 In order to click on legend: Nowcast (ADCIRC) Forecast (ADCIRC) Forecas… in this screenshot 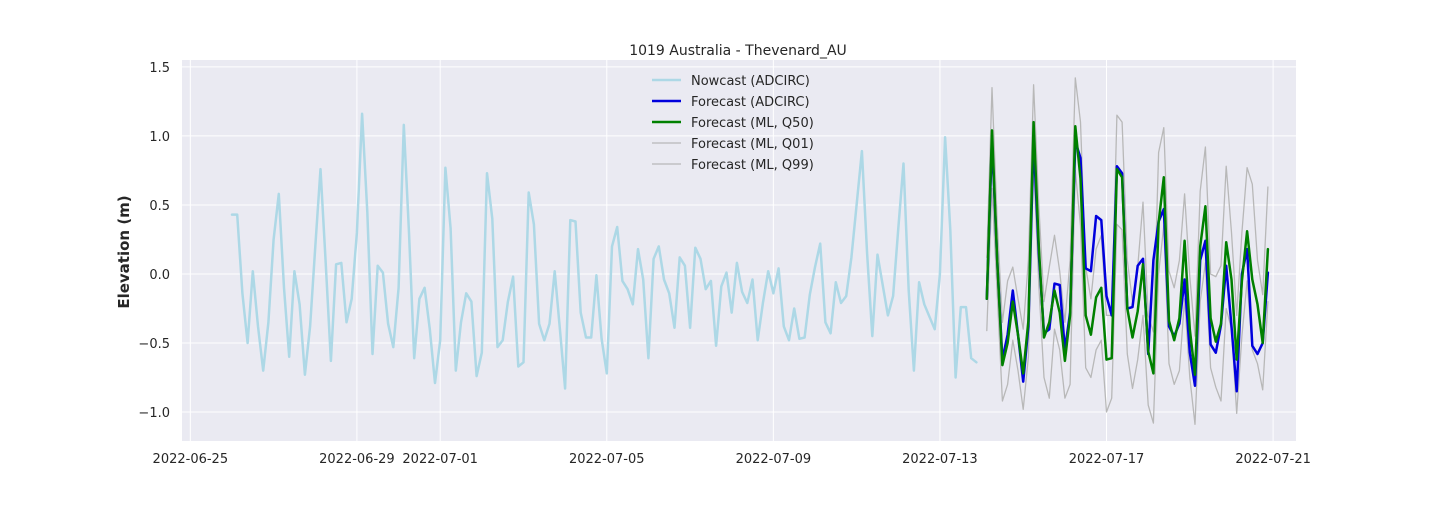, I will do `click(733, 123)`.